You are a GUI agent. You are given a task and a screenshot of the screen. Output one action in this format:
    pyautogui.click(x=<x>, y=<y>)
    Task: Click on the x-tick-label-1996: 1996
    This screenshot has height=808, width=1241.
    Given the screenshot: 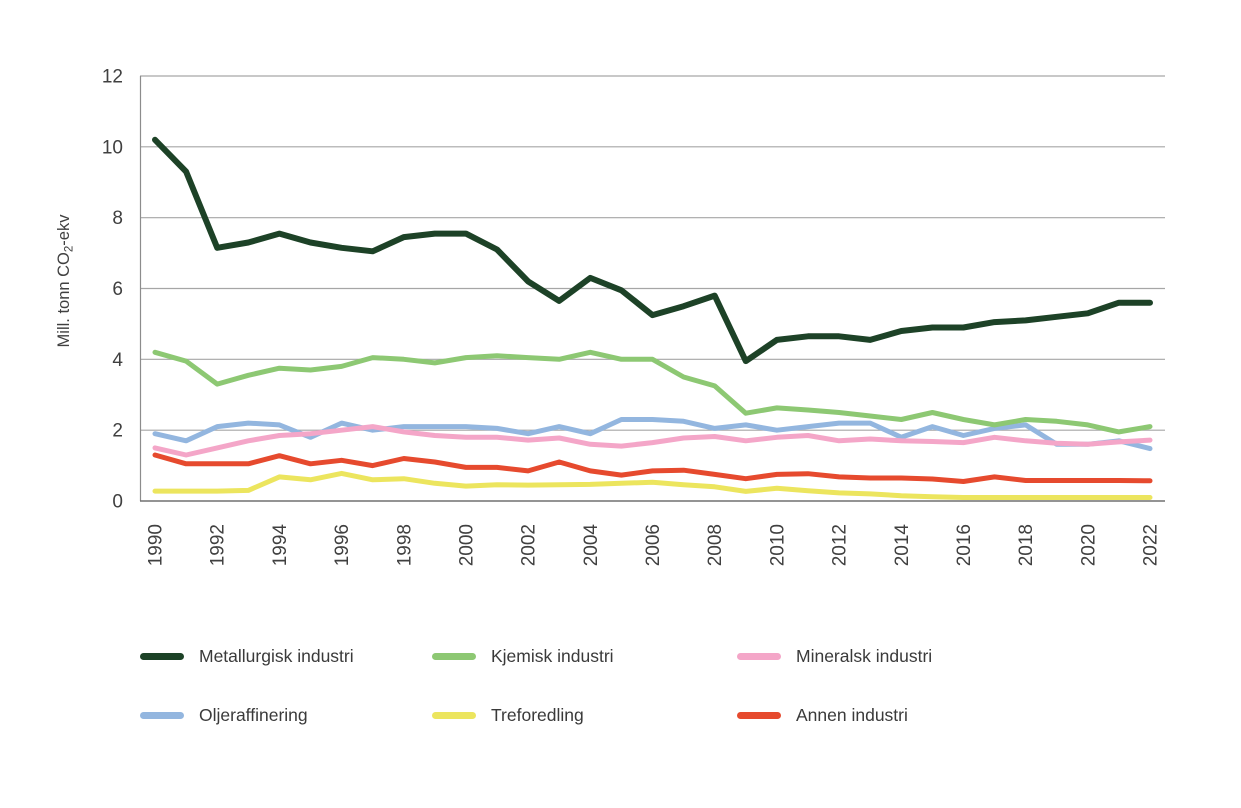 What is the action you would take?
    pyautogui.click(x=342, y=545)
    